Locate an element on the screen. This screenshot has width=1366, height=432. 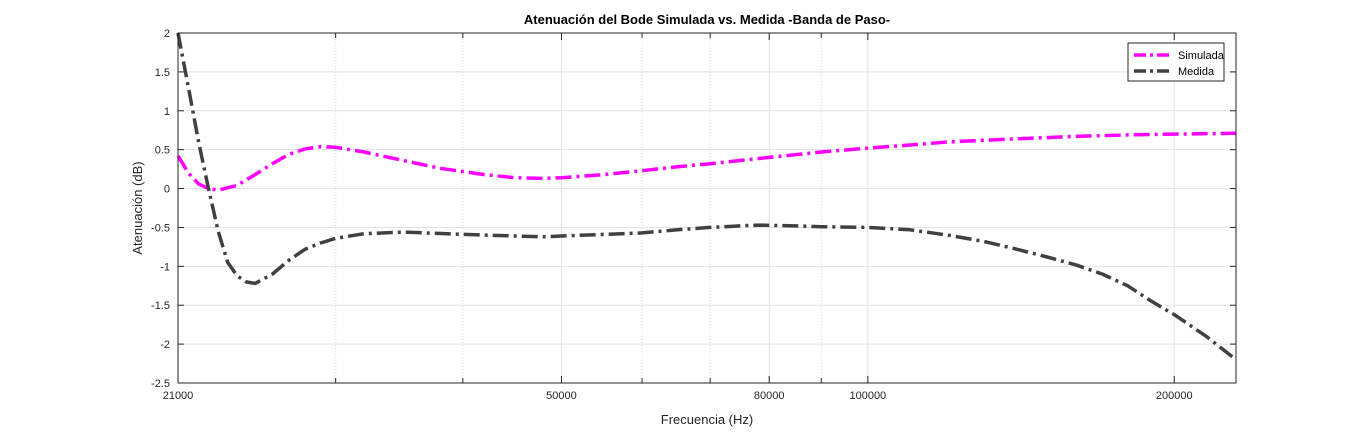
y-tick-label: 0 is located at coordinates (167, 190).